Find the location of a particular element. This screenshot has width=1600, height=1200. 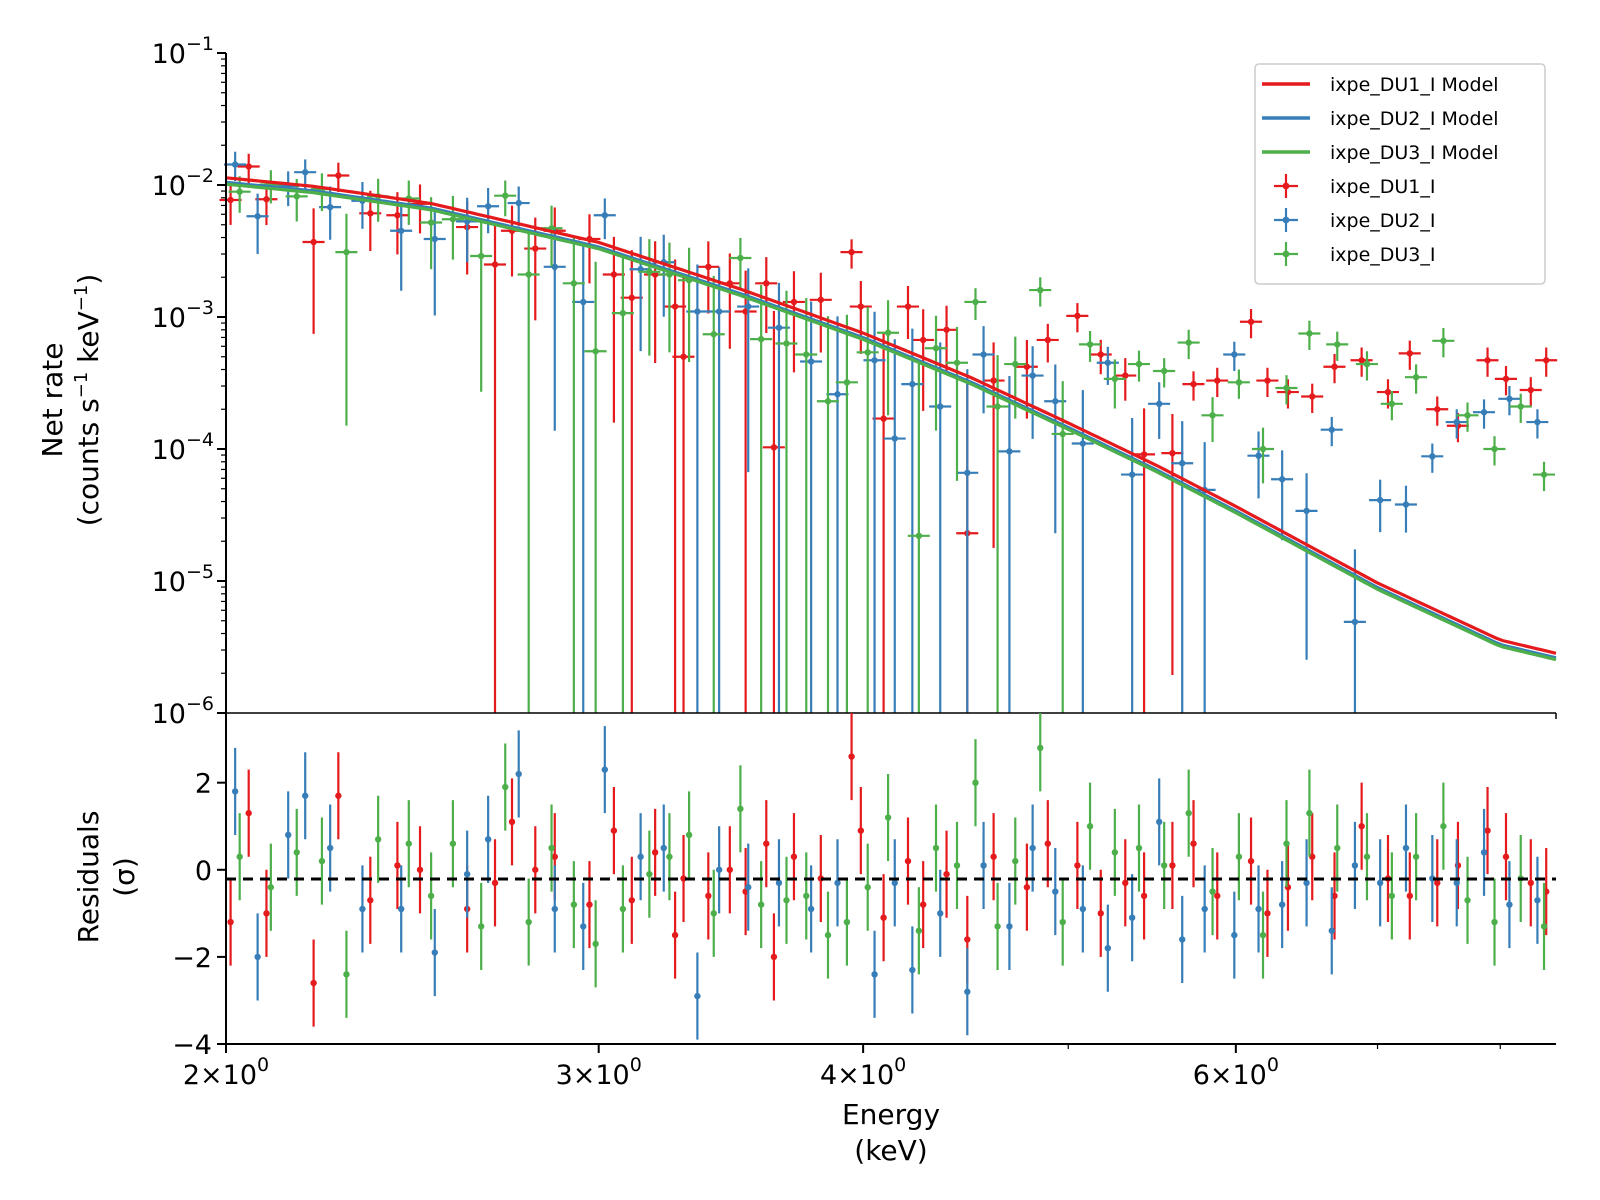

top-y-label-kev: keV is located at coordinates (88, 341).